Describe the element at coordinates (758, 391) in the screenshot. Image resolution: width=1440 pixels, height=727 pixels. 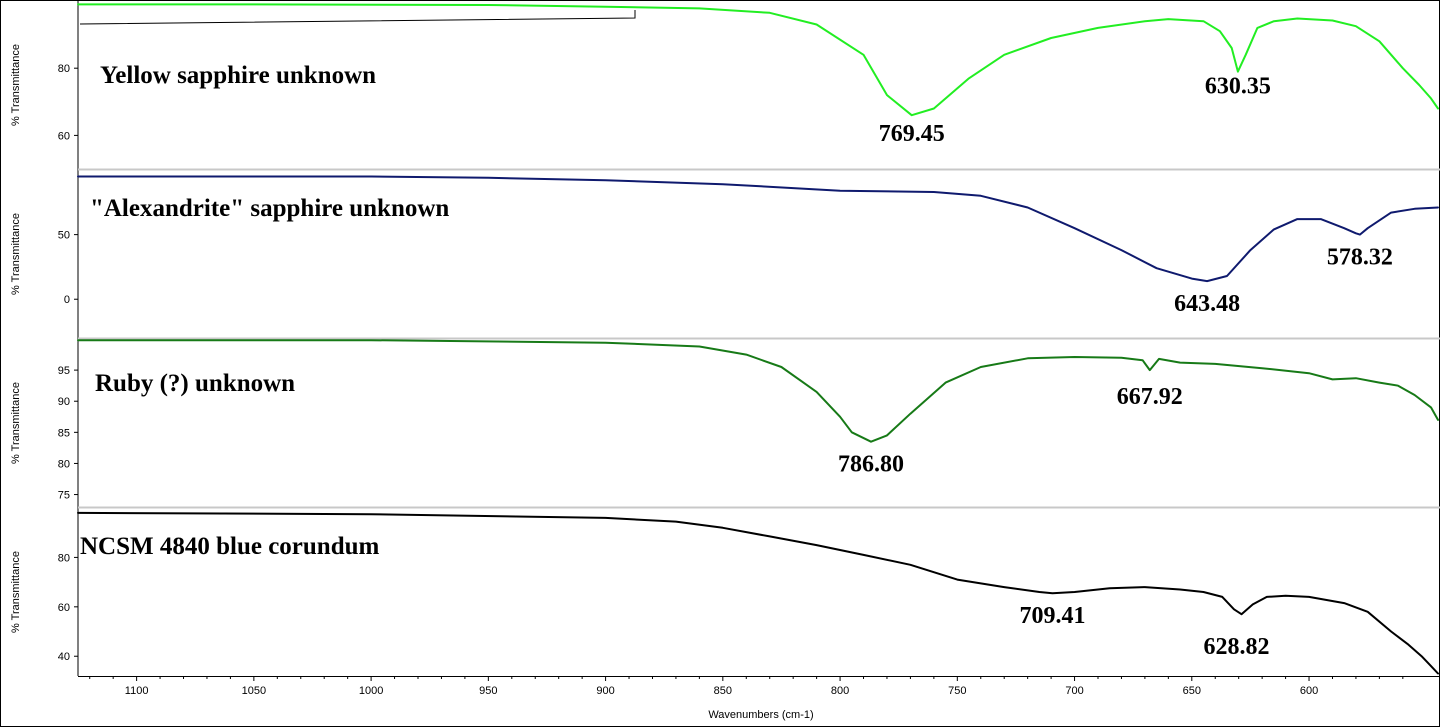
I see `series-line-ruby` at that location.